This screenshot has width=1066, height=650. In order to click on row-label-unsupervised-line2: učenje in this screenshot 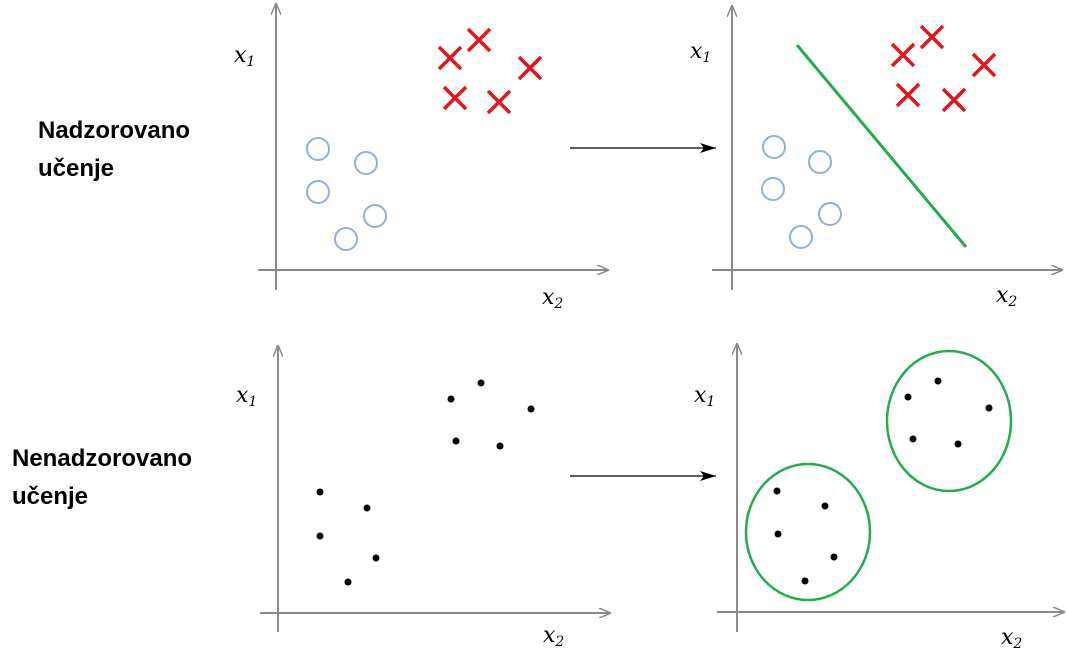, I will do `click(50, 496)`.